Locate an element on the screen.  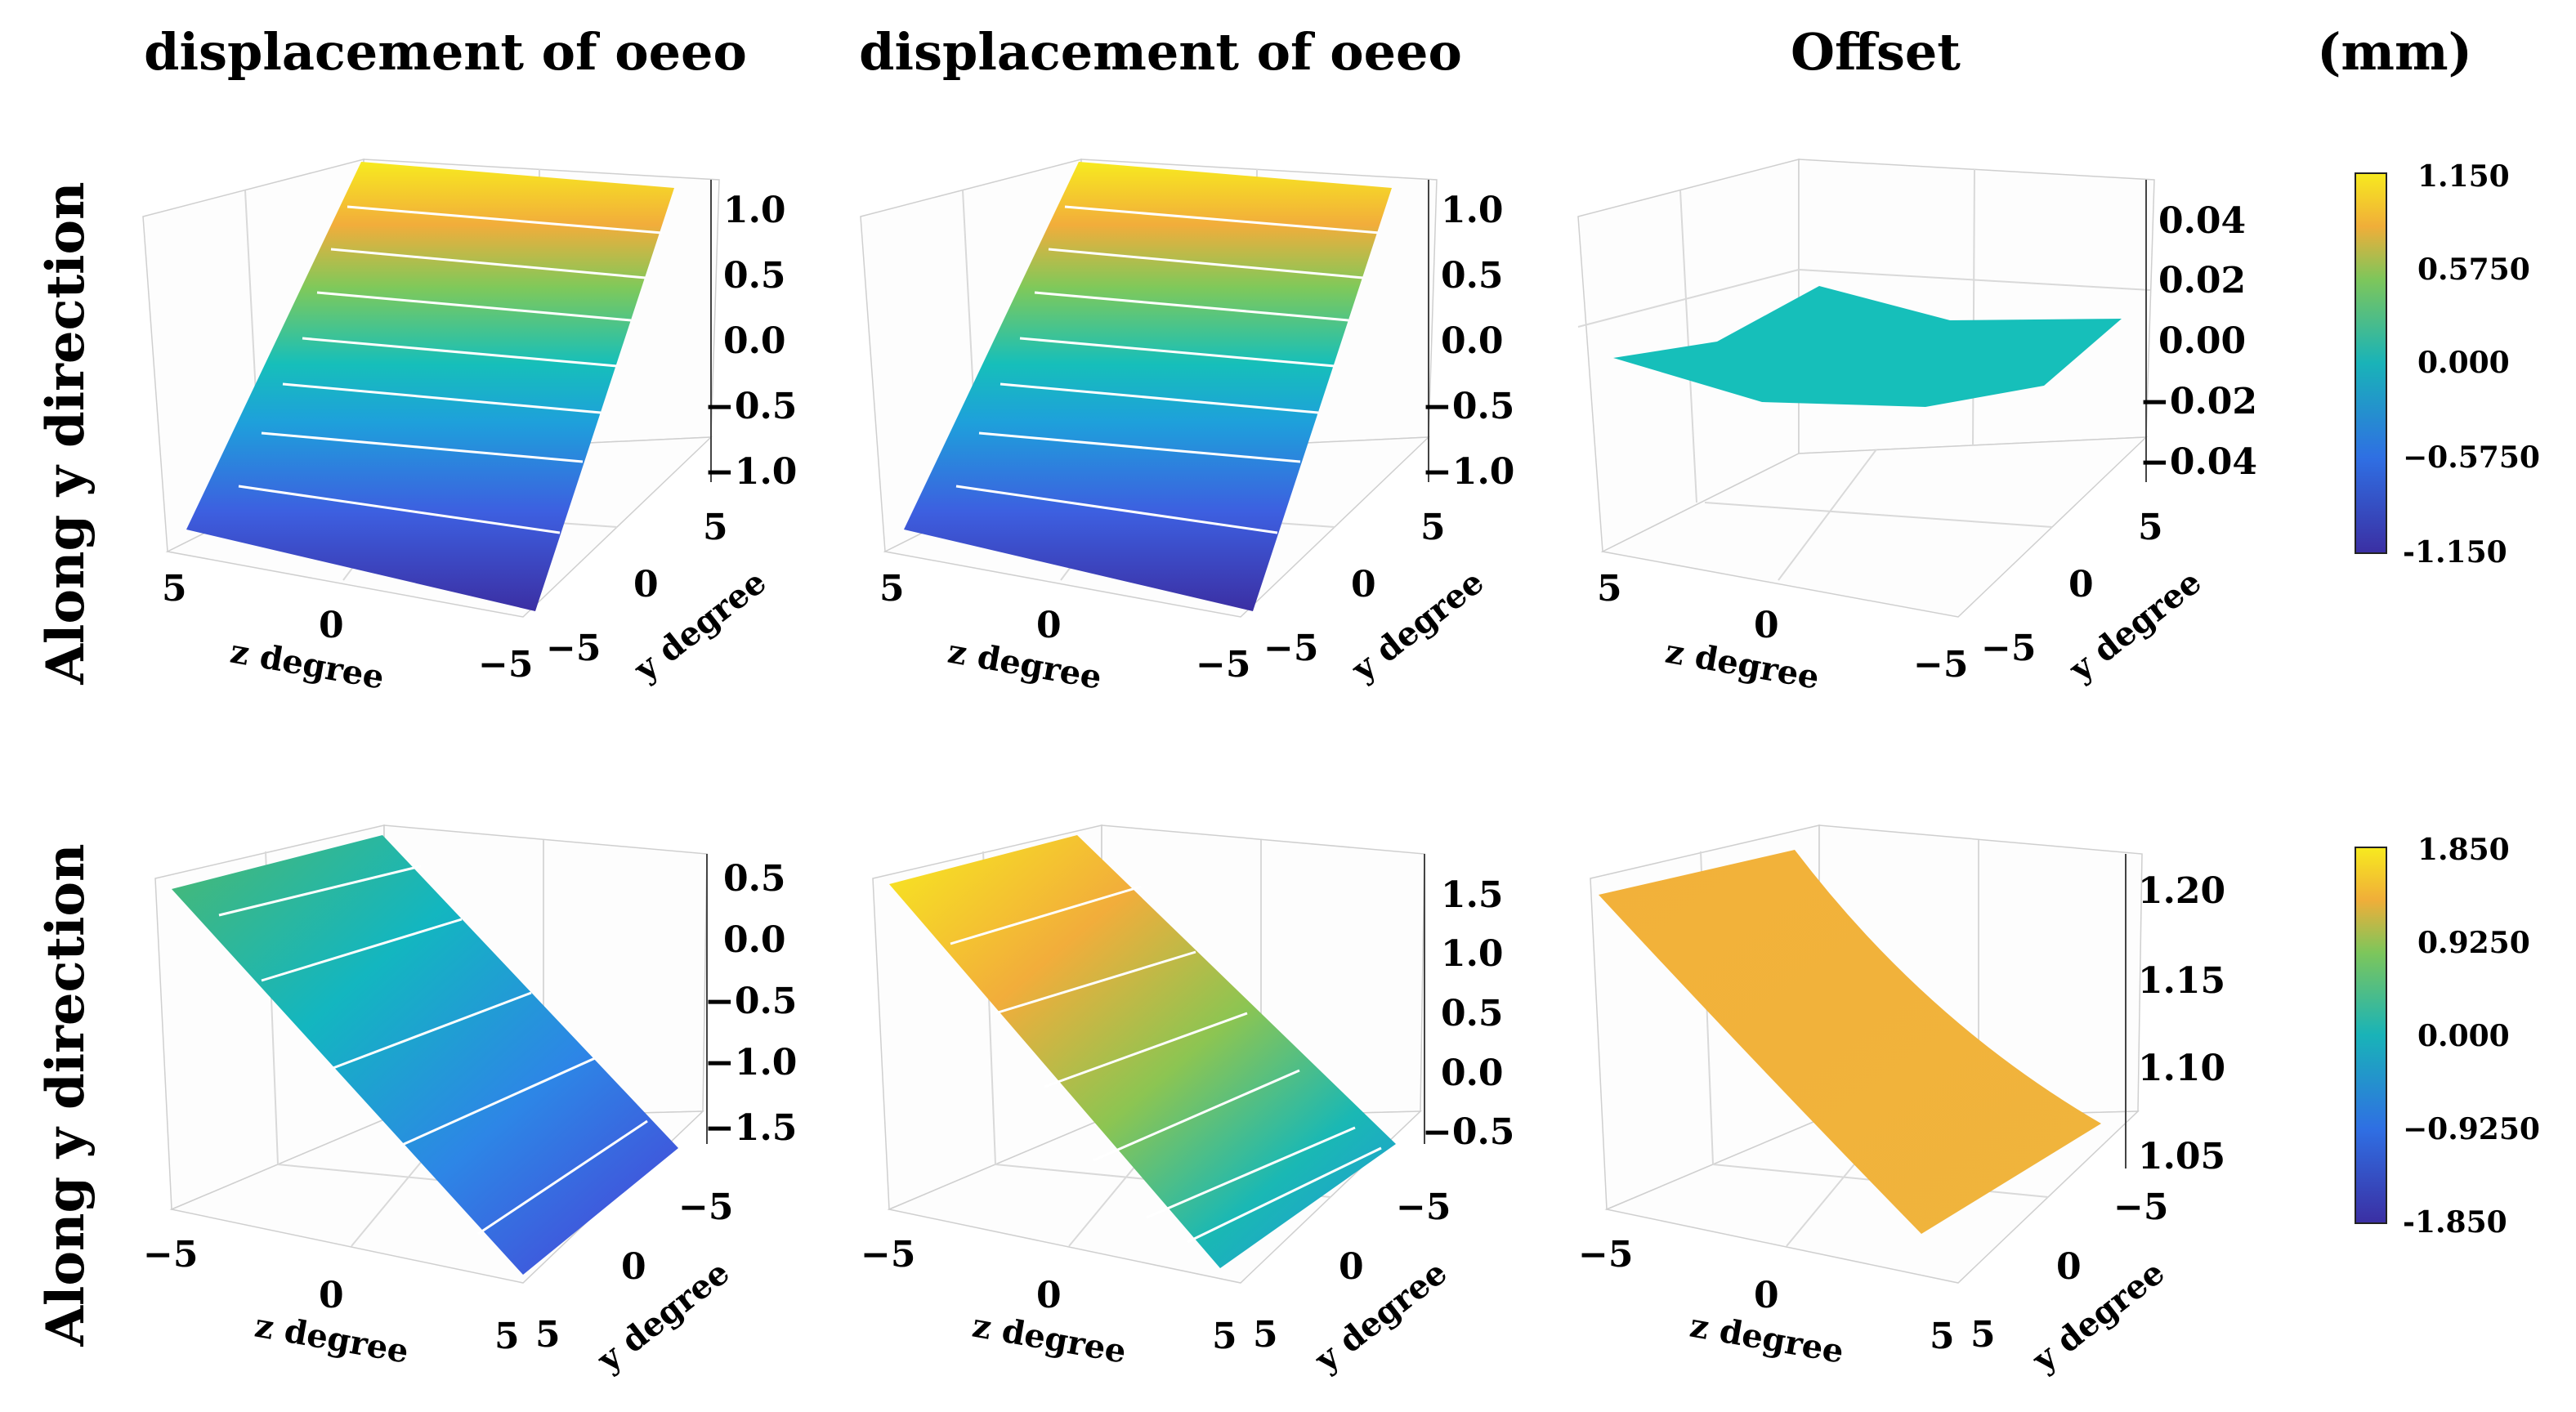
ztick: 0.00 is located at coordinates (2202, 341).